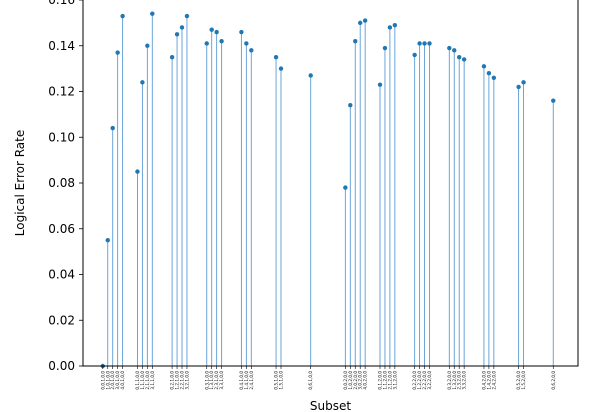 The height and width of the screenshot is (412, 598). I want to click on y-tick-label: 0.12, so click(61, 92).